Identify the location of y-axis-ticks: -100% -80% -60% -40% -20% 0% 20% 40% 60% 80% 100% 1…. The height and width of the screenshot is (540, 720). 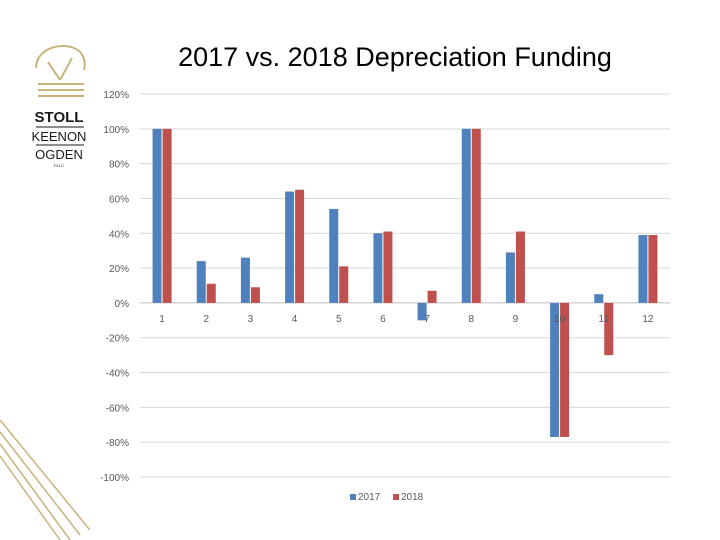
(114, 287).